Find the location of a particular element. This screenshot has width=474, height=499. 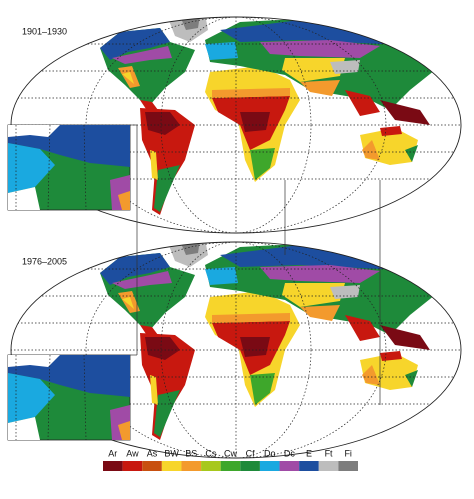

legend-label: Do is located at coordinates (270, 453).